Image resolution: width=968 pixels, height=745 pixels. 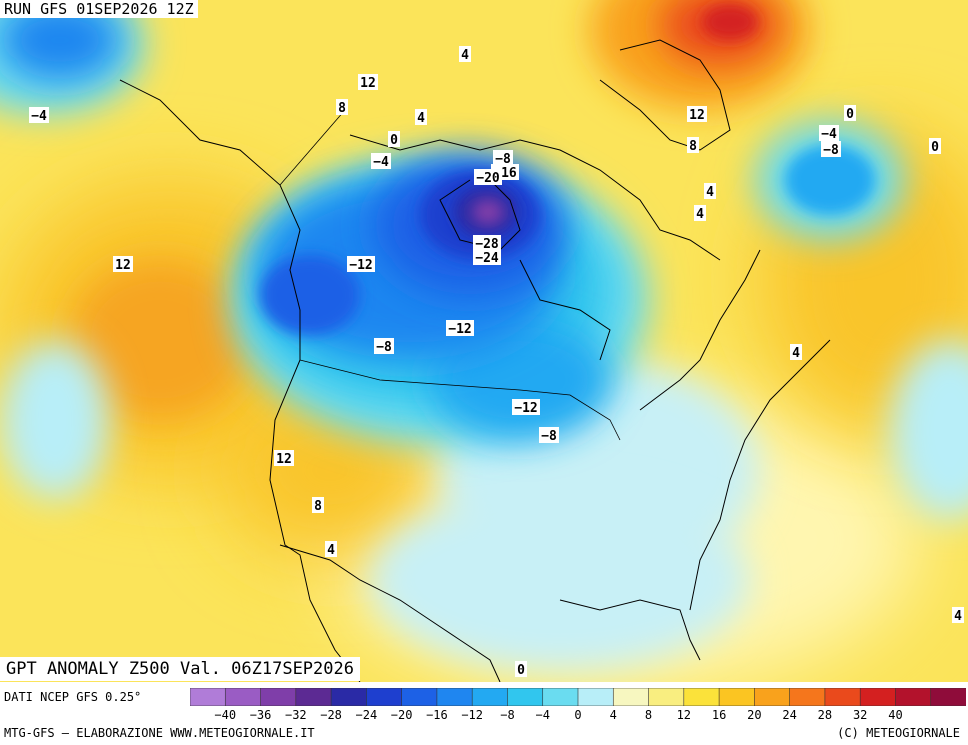 I want to click on svg-text: −20, so click(x=488, y=178).